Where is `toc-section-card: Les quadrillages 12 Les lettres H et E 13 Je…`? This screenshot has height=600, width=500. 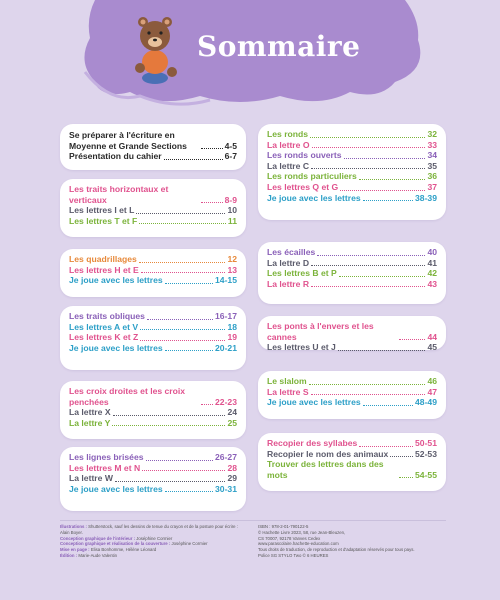
toc-section-card: Les quadrillages 12 Les lettres H et E 13 Je… is located at coordinates (153, 273).